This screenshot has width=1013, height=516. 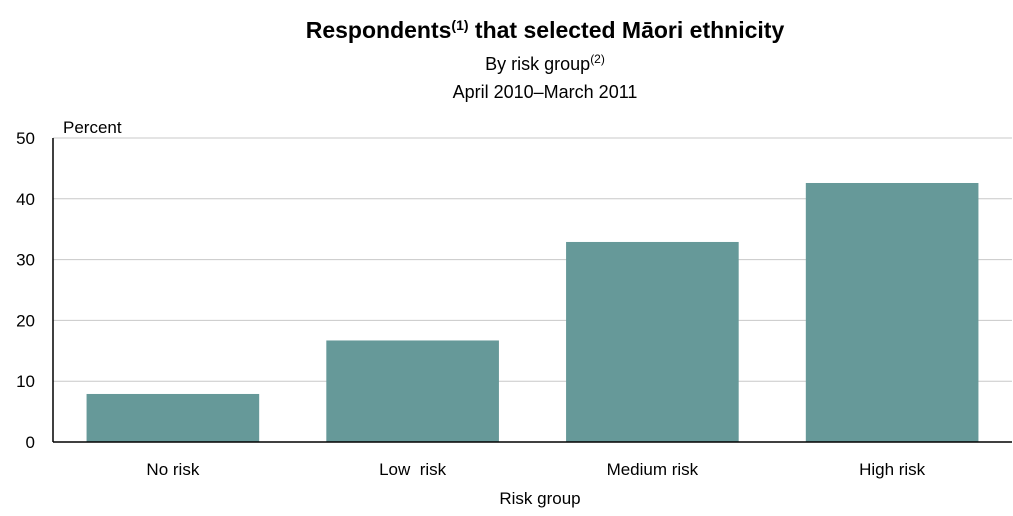 What do you see at coordinates (25, 381) in the screenshot?
I see `y-tick-label: 10` at bounding box center [25, 381].